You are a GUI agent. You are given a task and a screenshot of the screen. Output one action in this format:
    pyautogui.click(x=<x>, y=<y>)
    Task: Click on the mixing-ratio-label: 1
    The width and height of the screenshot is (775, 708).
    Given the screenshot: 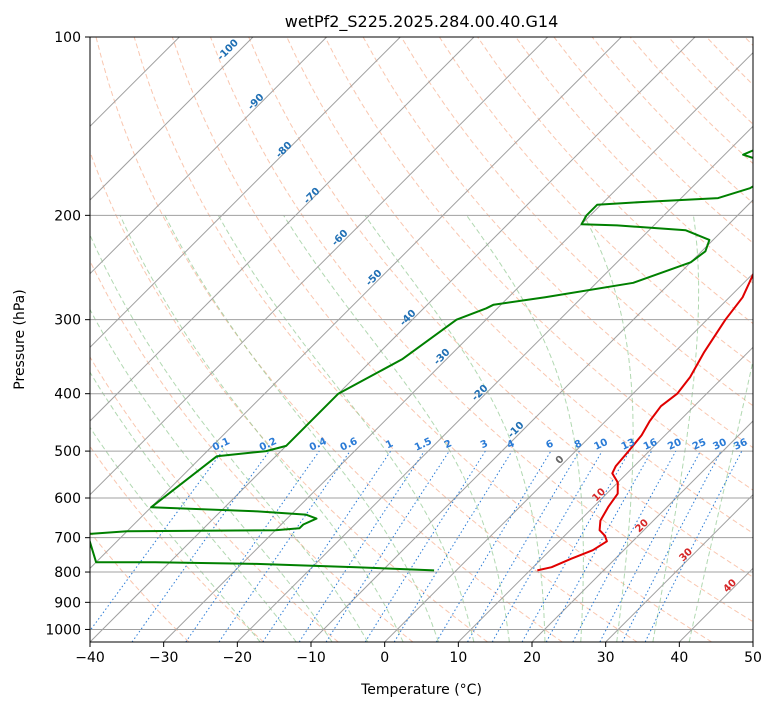 What is the action you would take?
    pyautogui.click(x=389, y=444)
    